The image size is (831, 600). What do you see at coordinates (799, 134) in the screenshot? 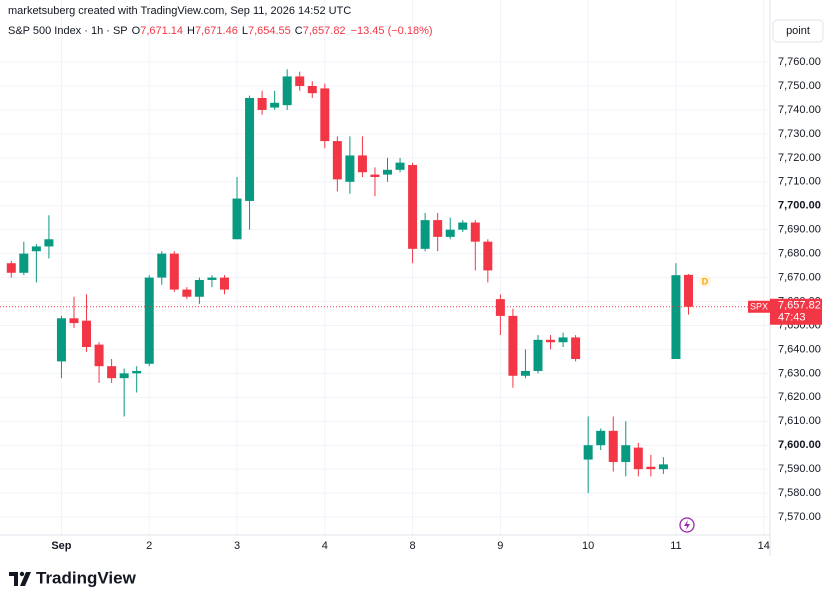
I see `y-tick-label: 7,730.00` at bounding box center [799, 134].